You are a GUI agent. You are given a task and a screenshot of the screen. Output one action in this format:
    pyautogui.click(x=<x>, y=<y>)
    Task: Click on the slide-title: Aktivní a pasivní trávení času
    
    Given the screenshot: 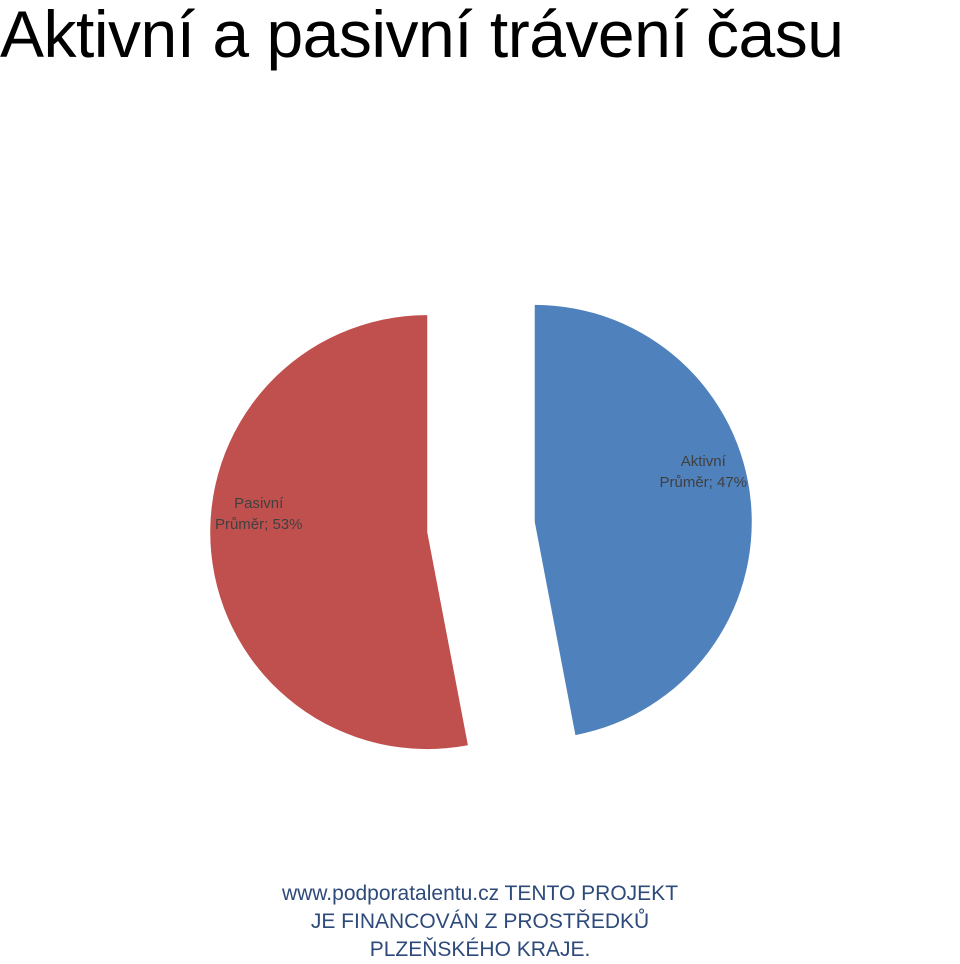 What is the action you would take?
    pyautogui.click(x=422, y=35)
    